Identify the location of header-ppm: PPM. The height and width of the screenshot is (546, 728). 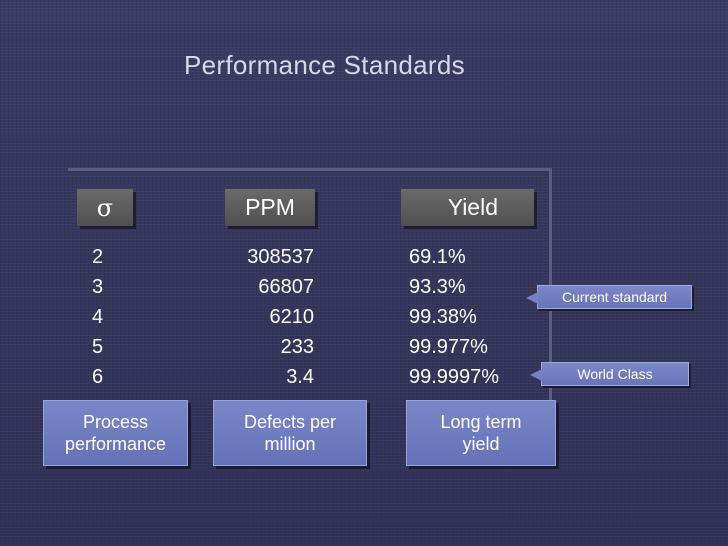
(270, 207).